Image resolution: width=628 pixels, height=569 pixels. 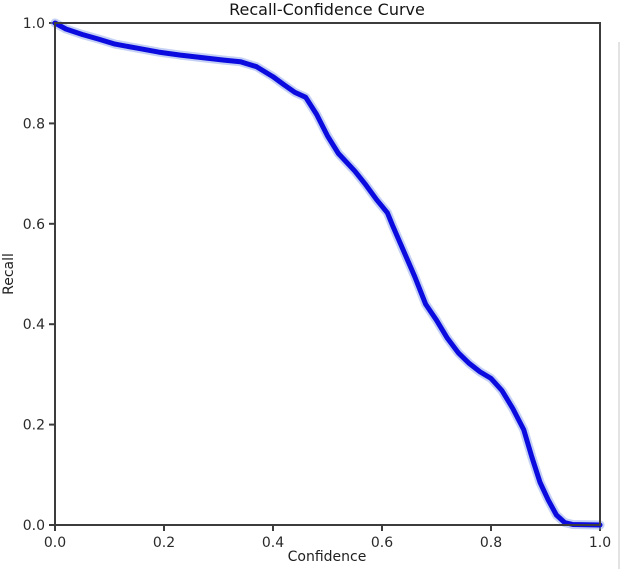 What do you see at coordinates (34, 24) in the screenshot?
I see `y-tick-label: 1.0` at bounding box center [34, 24].